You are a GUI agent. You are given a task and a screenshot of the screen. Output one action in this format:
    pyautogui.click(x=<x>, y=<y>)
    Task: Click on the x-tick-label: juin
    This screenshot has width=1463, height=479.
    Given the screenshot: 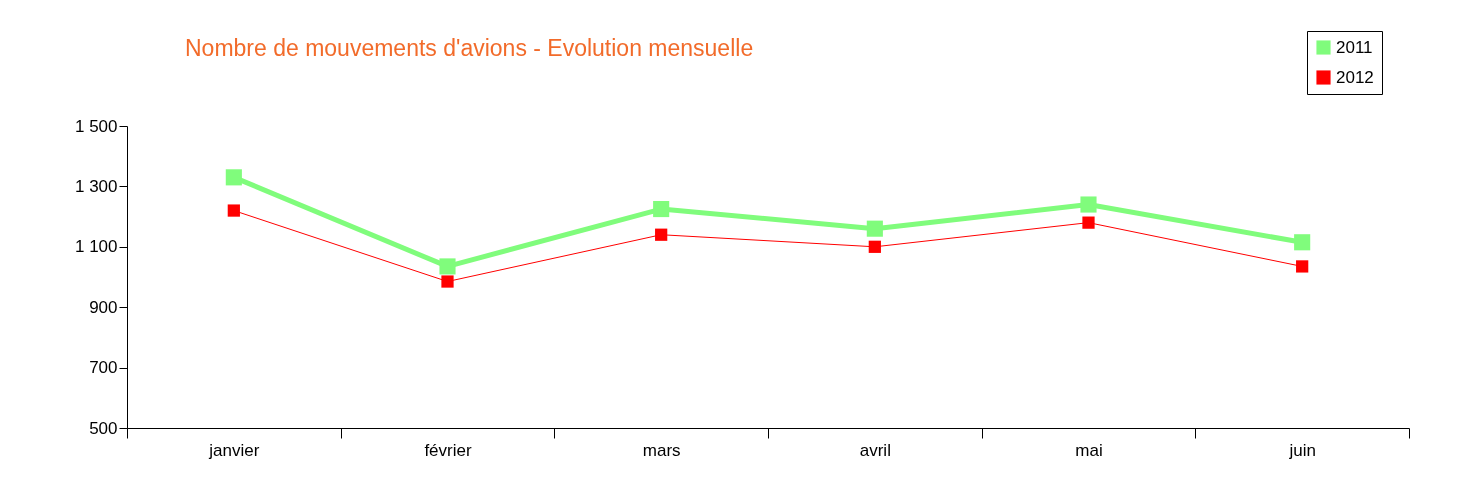 What is the action you would take?
    pyautogui.click(x=1302, y=450)
    